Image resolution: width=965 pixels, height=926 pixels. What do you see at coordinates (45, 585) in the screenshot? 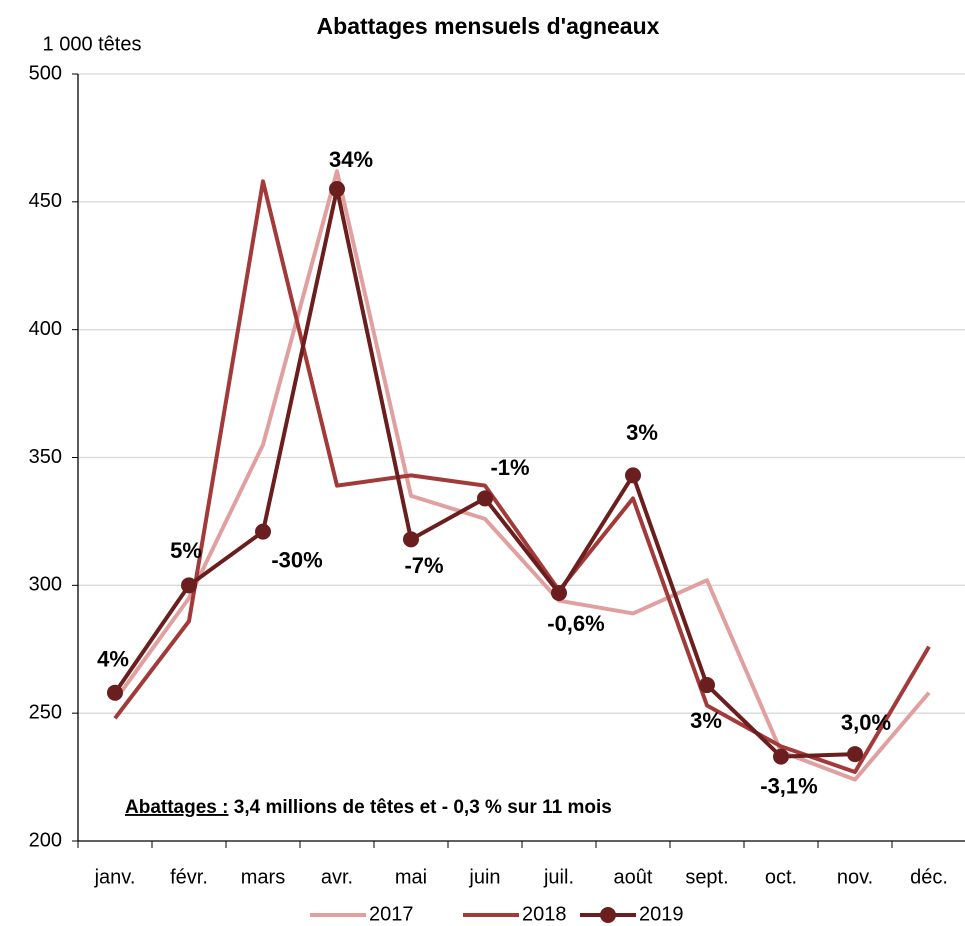
I see `y-tick-label: 300` at bounding box center [45, 585].